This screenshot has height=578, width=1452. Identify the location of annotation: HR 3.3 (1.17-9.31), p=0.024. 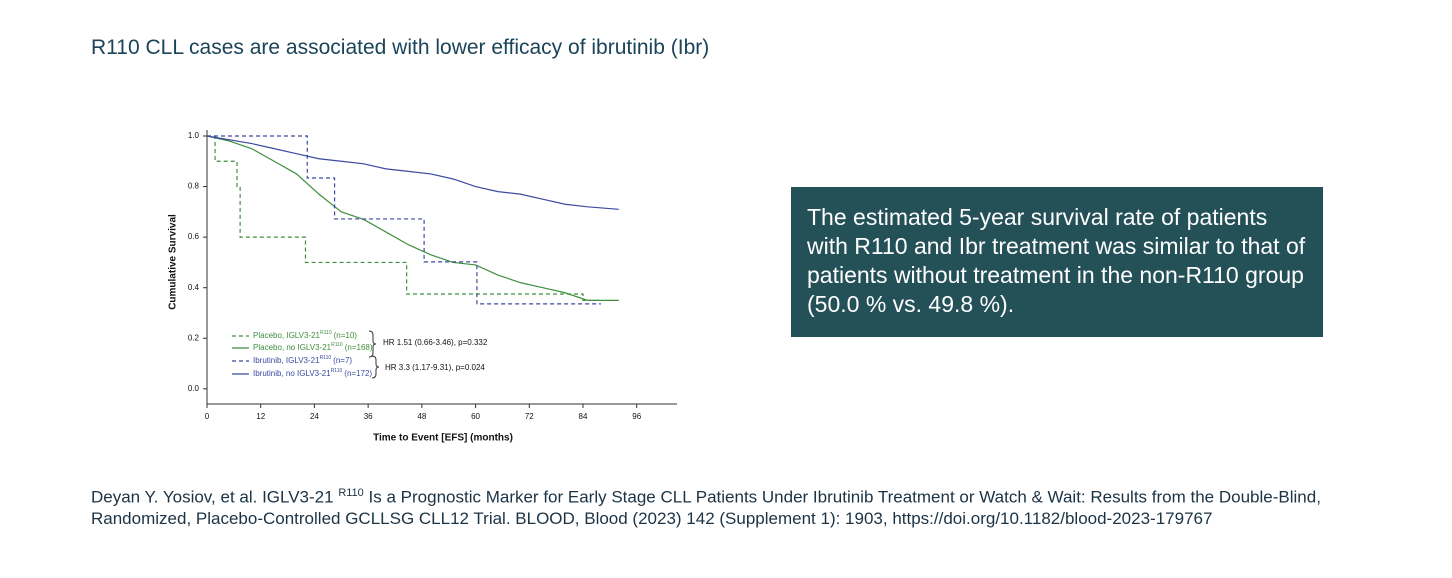
(435, 367).